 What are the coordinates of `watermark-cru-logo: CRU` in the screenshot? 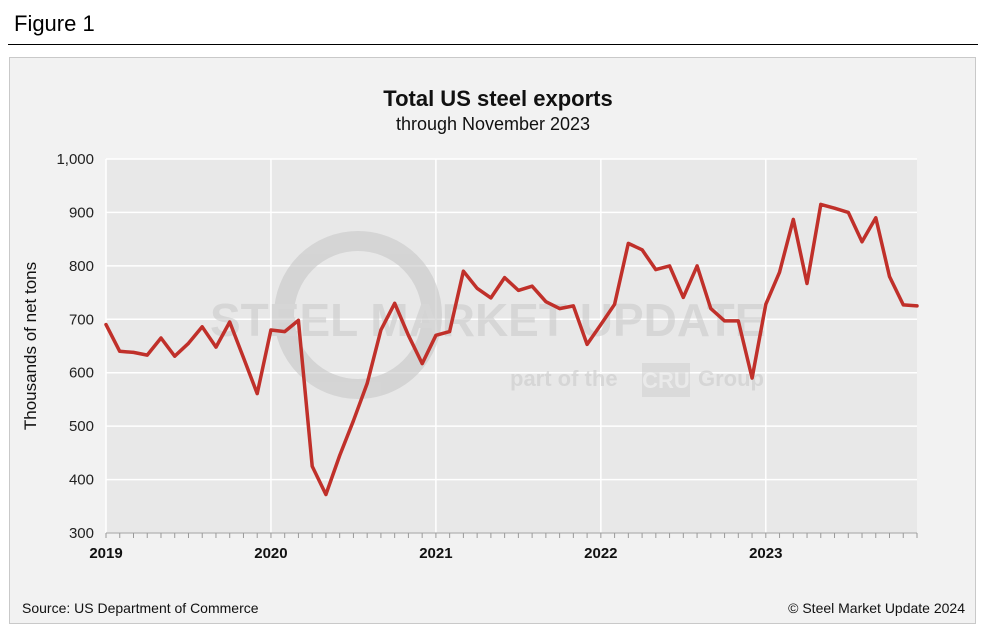 It's located at (666, 380).